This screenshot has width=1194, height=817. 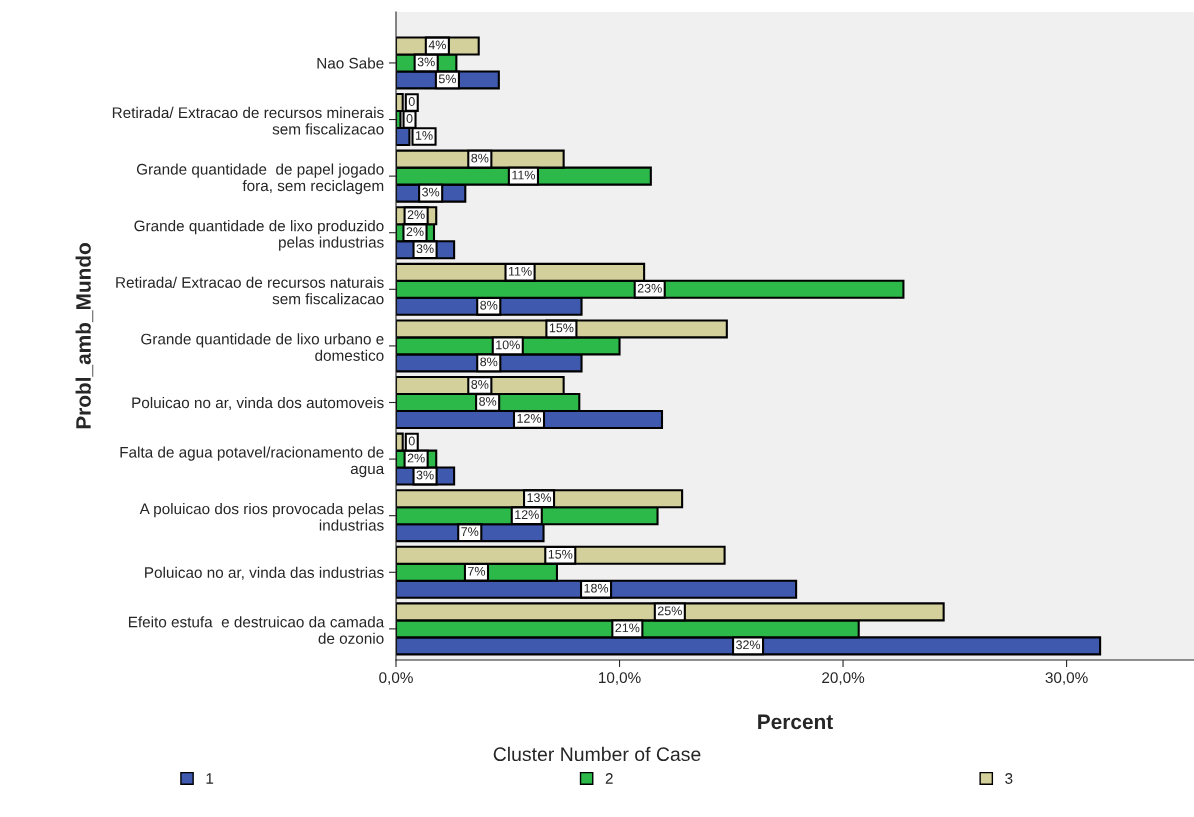 I want to click on x-axis-title: Percent, so click(x=795, y=722).